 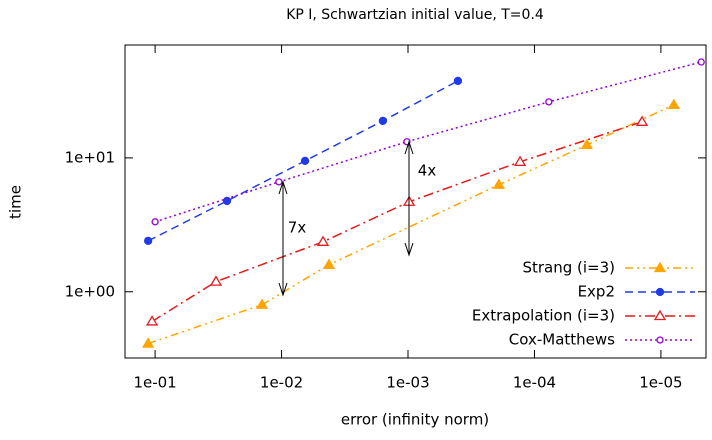 What do you see at coordinates (660, 383) in the screenshot?
I see `x-tick-label: 1e-05` at bounding box center [660, 383].